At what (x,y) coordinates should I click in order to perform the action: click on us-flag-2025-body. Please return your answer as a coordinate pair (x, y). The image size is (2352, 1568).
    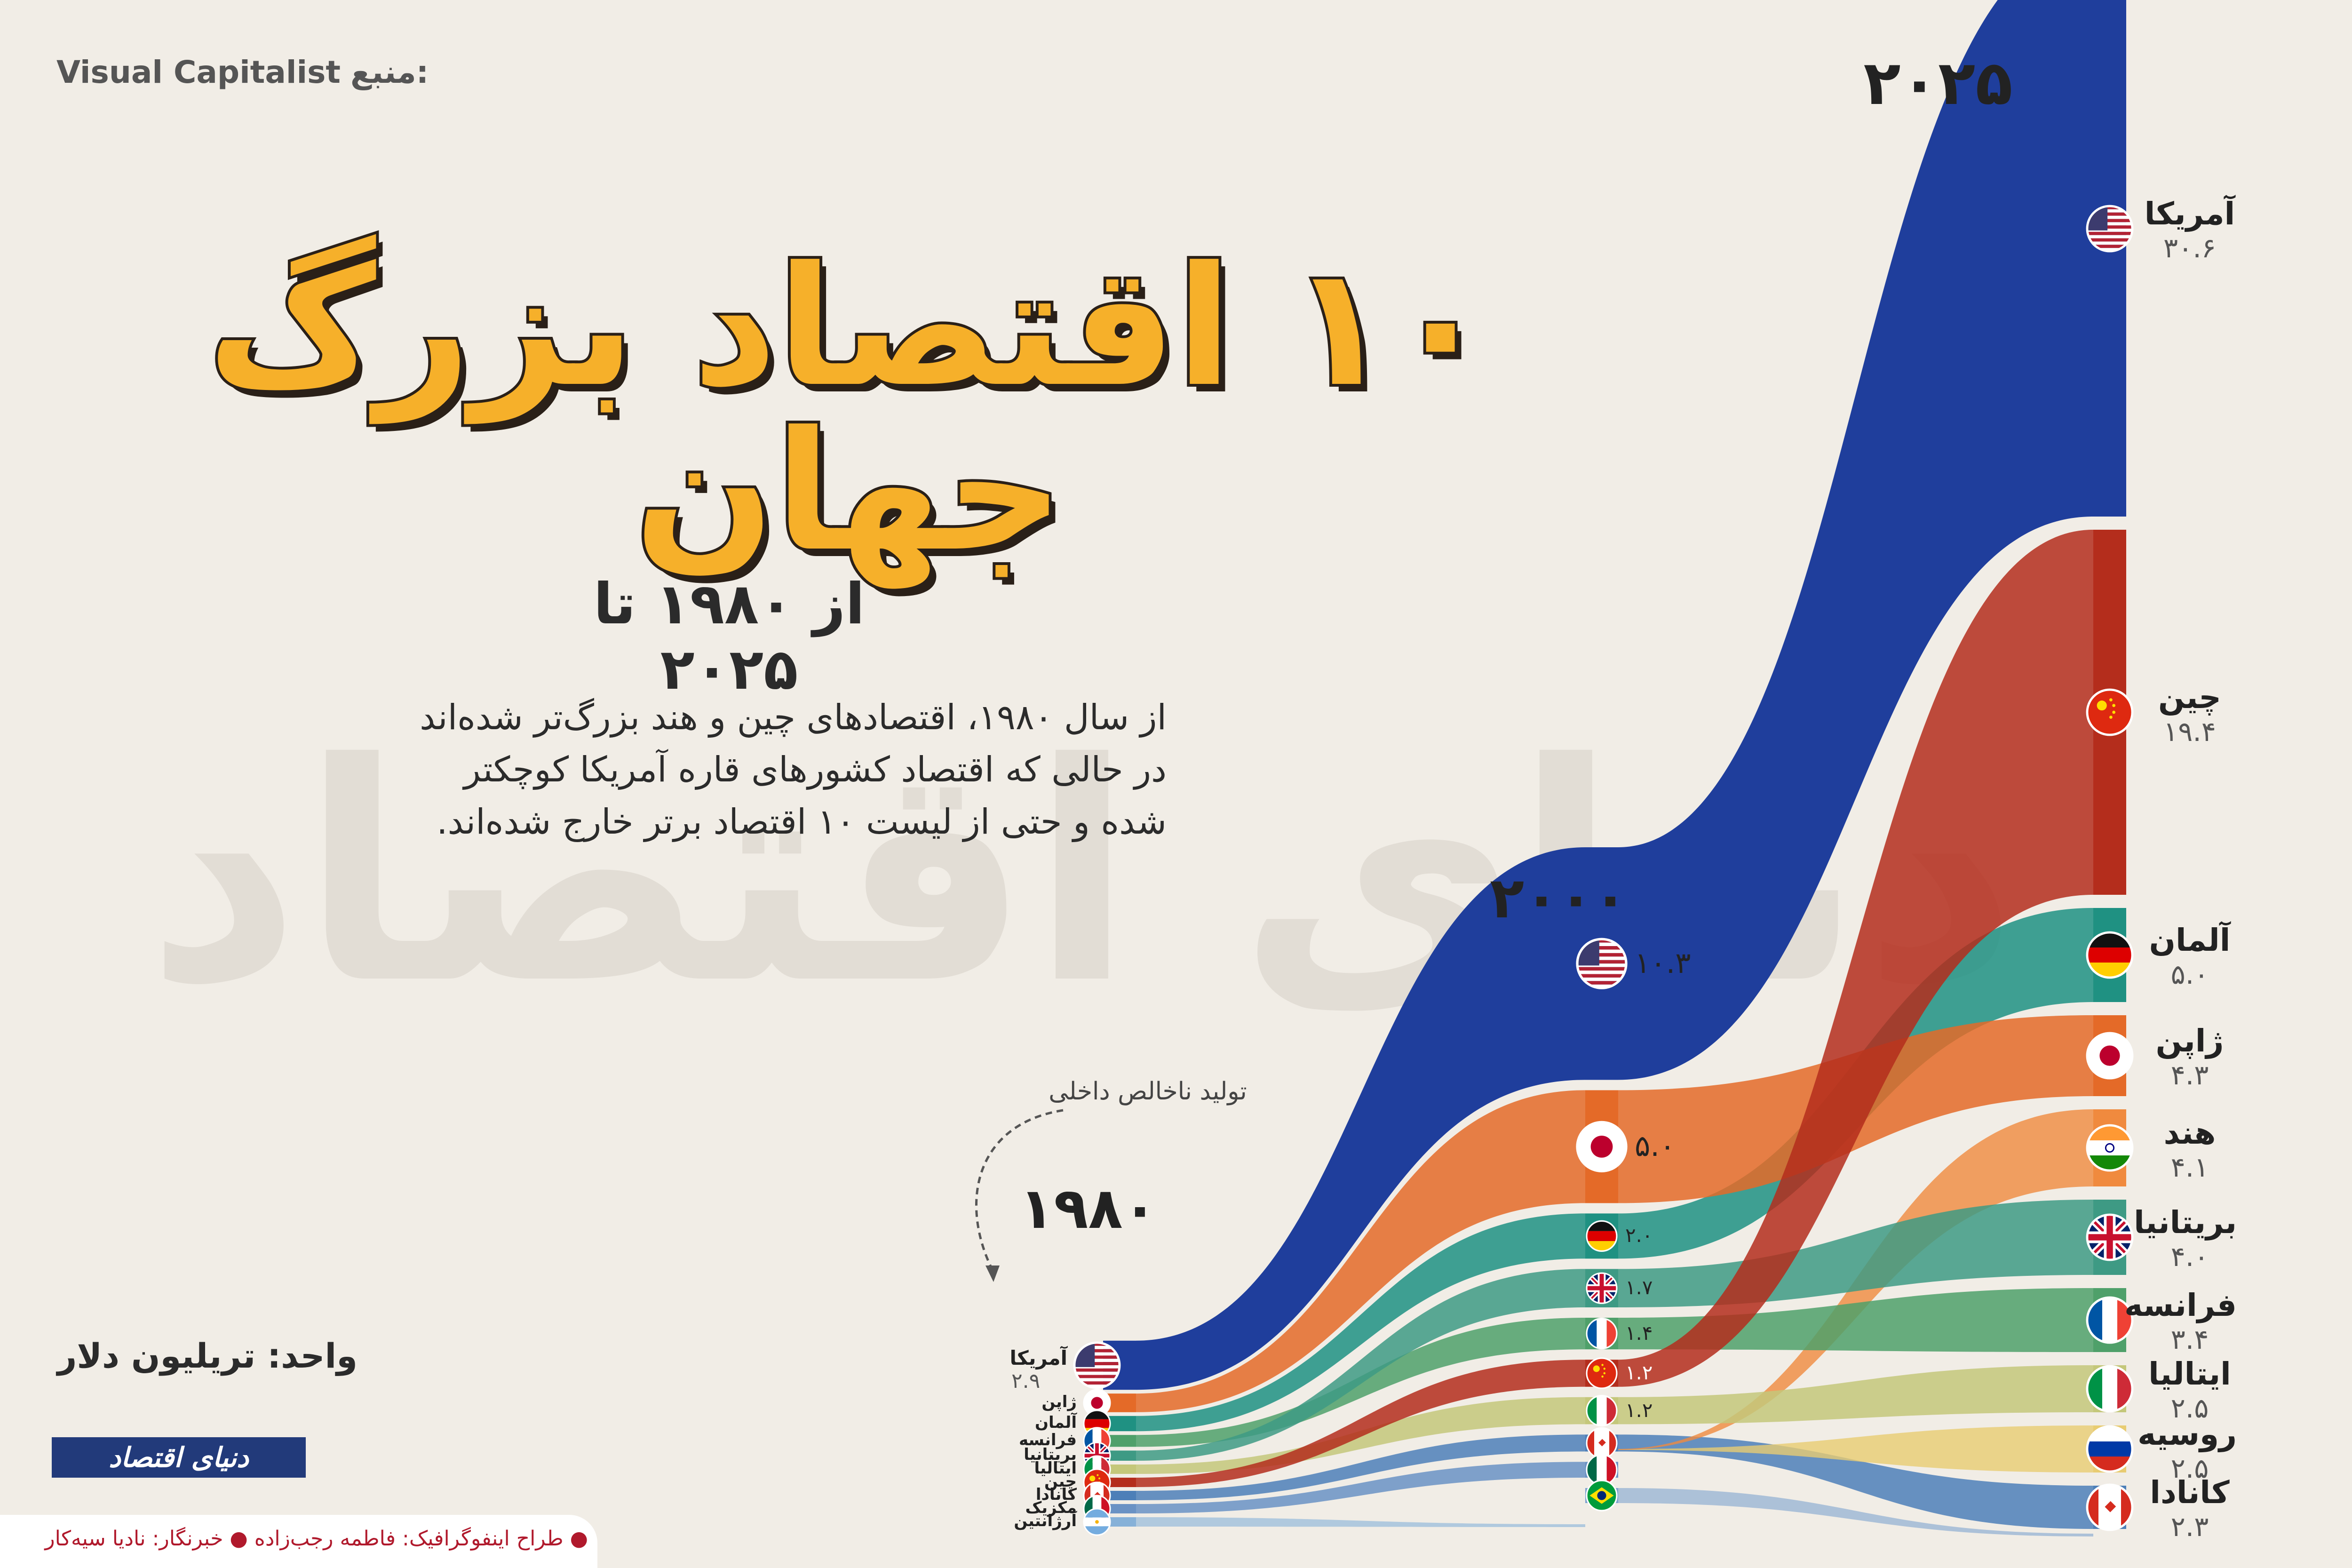
    Looking at the image, I should click on (2109, 228).